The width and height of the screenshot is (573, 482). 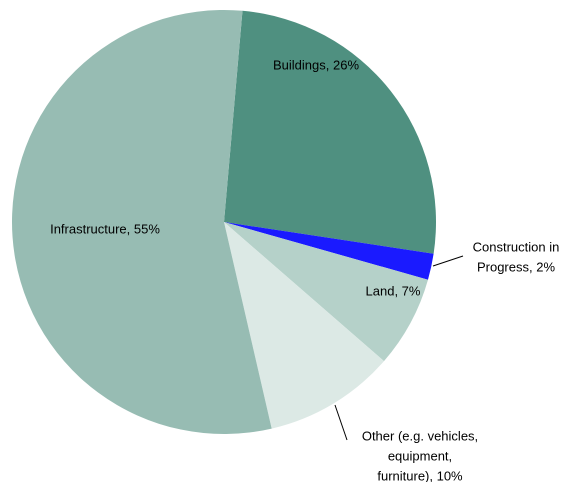 I want to click on data-label: Land, 7%, so click(x=393, y=290).